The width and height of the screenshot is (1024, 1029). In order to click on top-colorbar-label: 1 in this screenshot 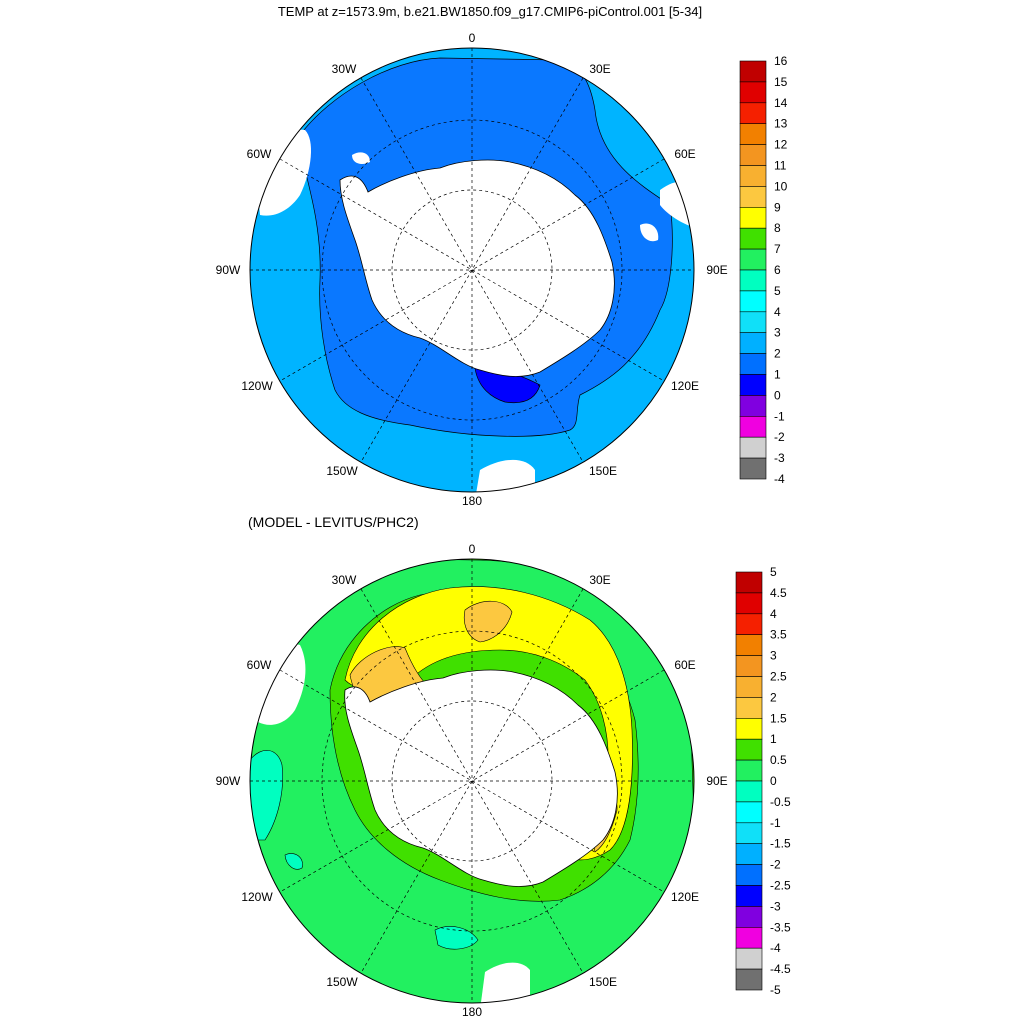, I will do `click(777, 375)`.